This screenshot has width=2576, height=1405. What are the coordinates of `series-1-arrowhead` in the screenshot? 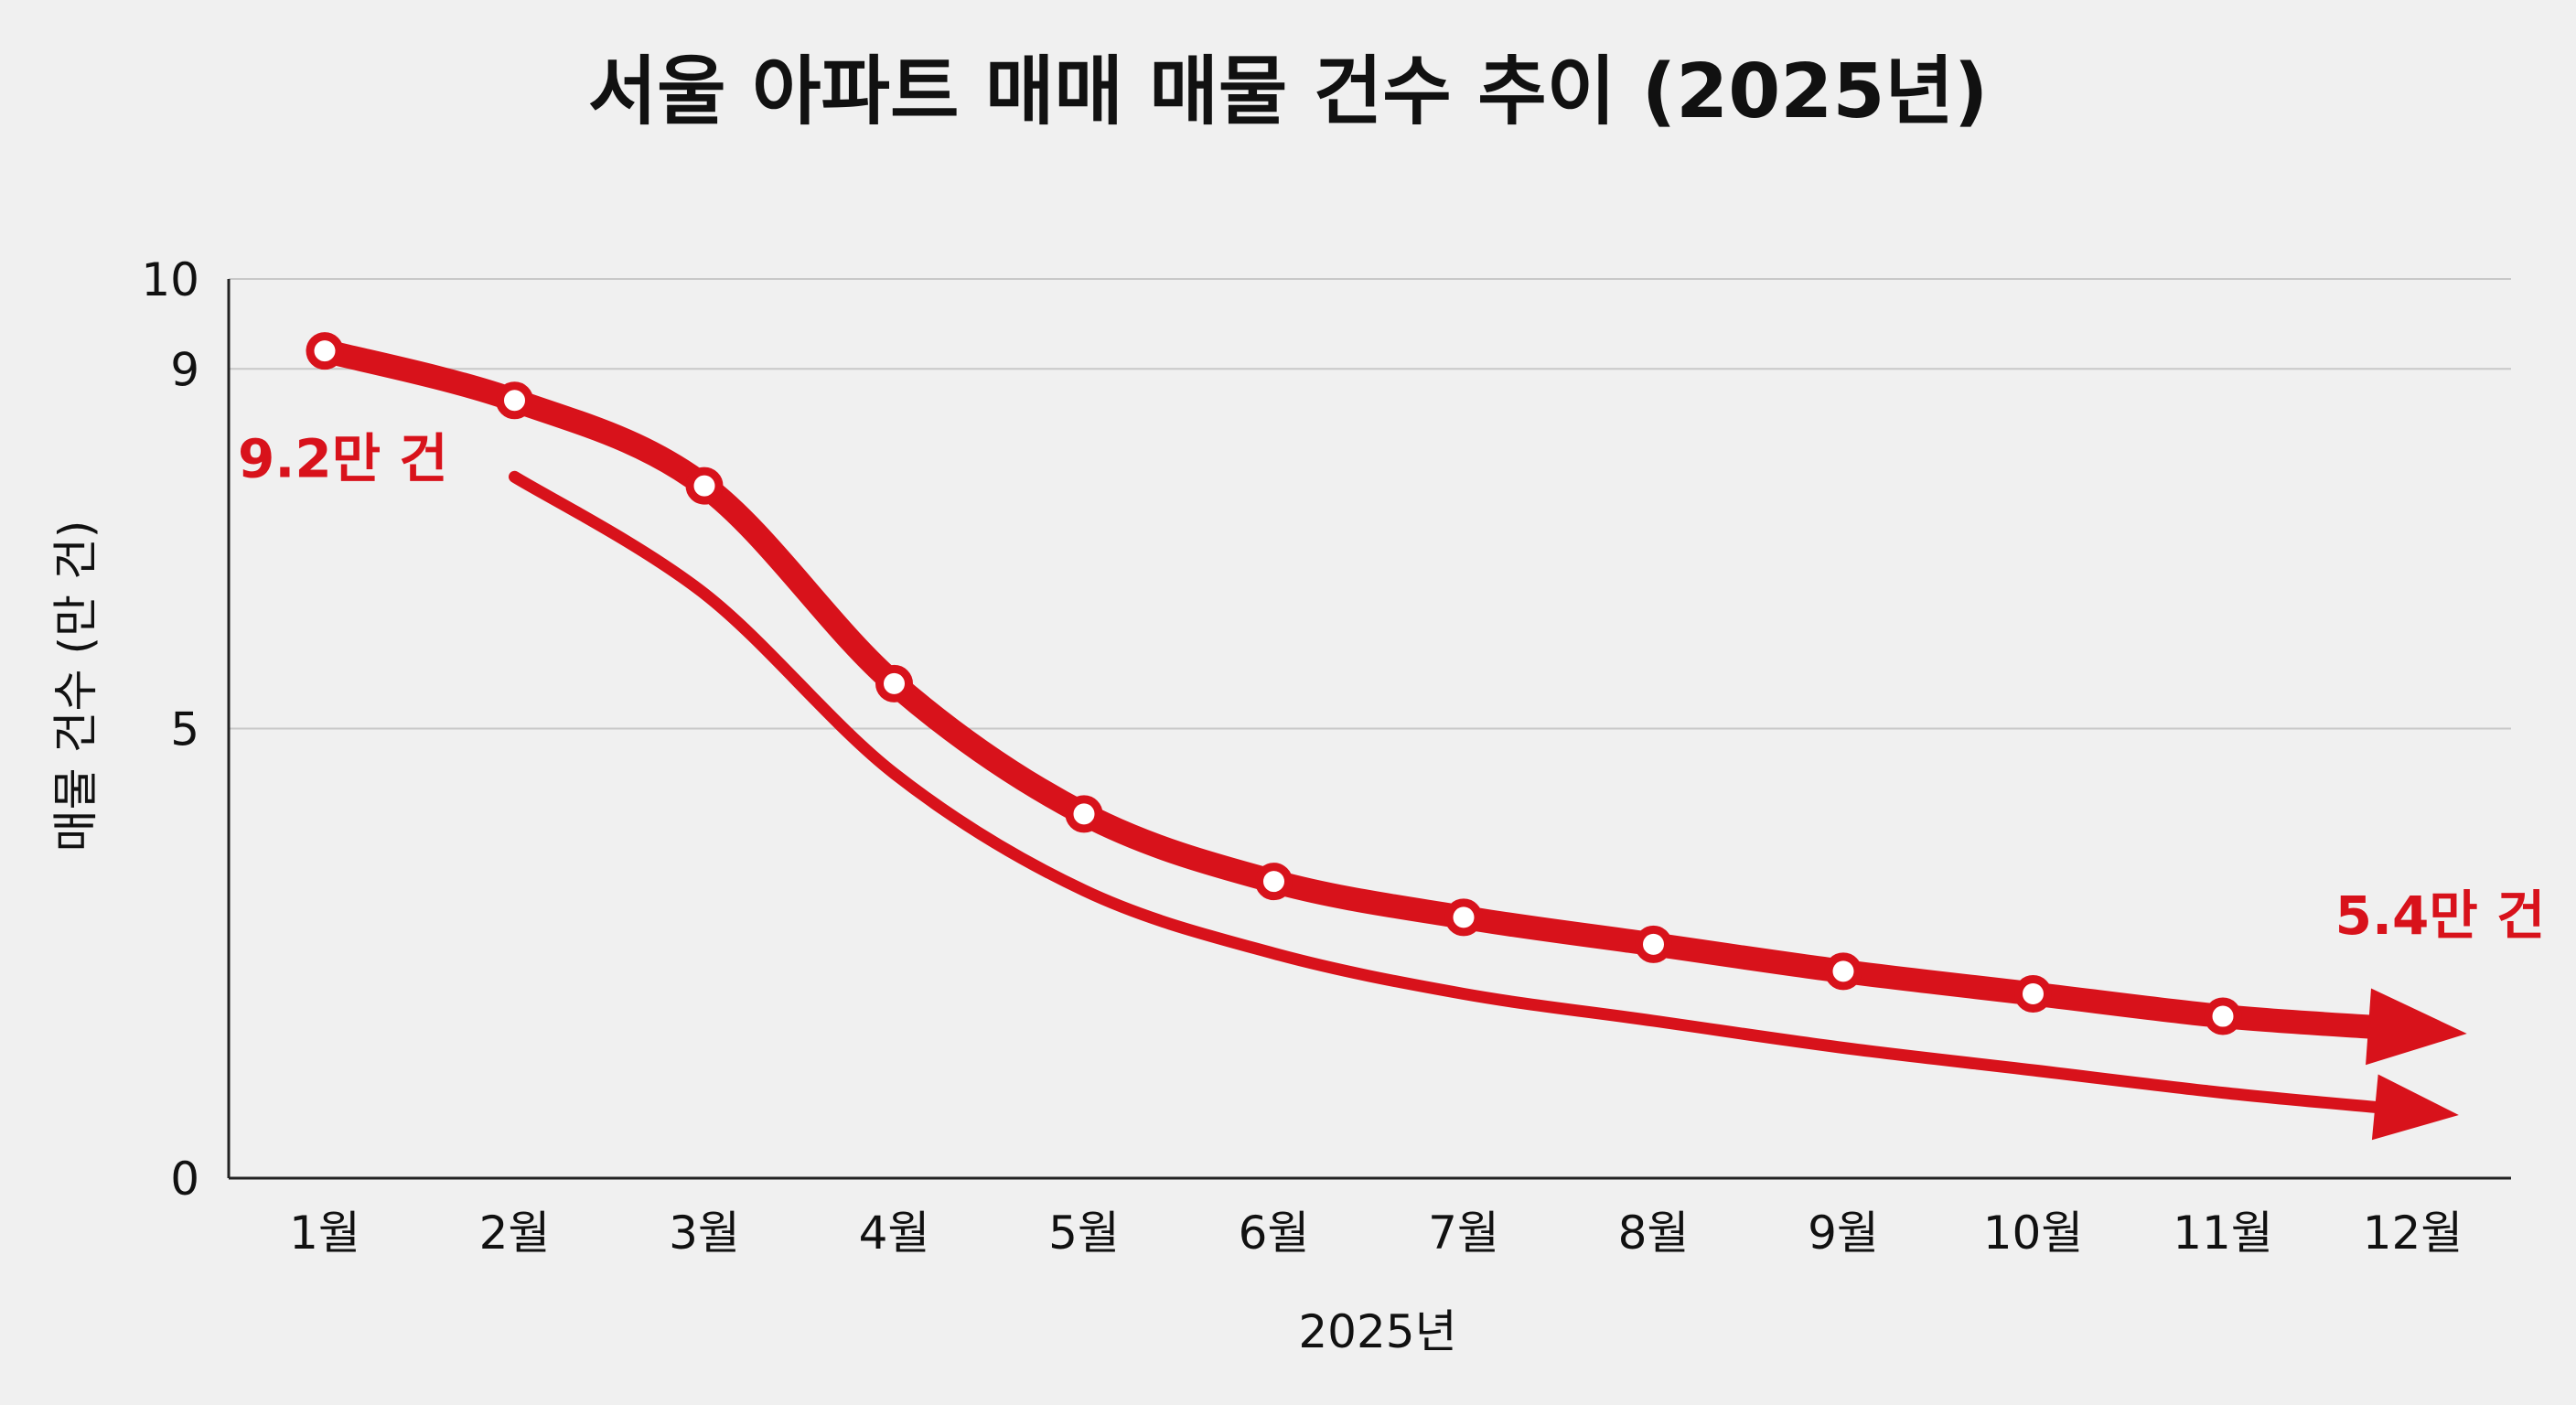 It's located at (2415, 1107).